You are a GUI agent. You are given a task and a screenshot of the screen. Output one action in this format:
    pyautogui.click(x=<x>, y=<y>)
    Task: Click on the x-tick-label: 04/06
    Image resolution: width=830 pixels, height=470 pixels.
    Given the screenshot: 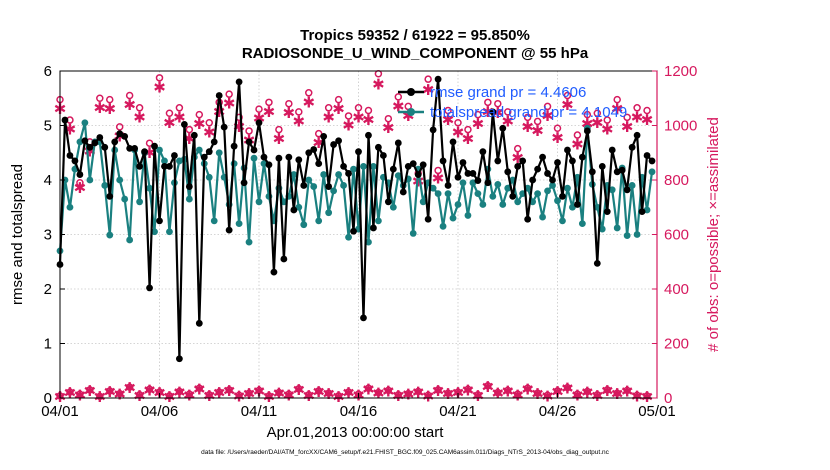 What is the action you would take?
    pyautogui.click(x=160, y=411)
    